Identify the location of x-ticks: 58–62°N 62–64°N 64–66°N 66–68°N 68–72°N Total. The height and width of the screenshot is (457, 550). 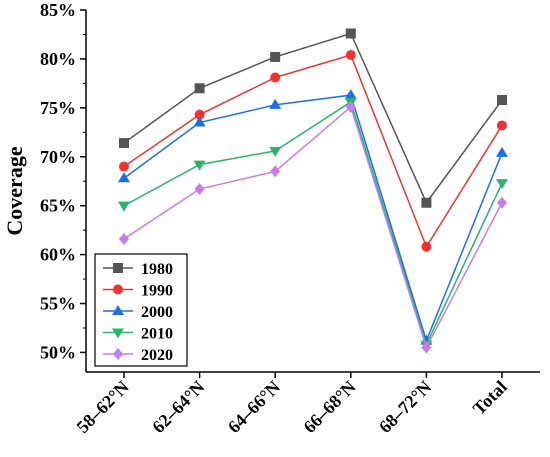
(292, 404).